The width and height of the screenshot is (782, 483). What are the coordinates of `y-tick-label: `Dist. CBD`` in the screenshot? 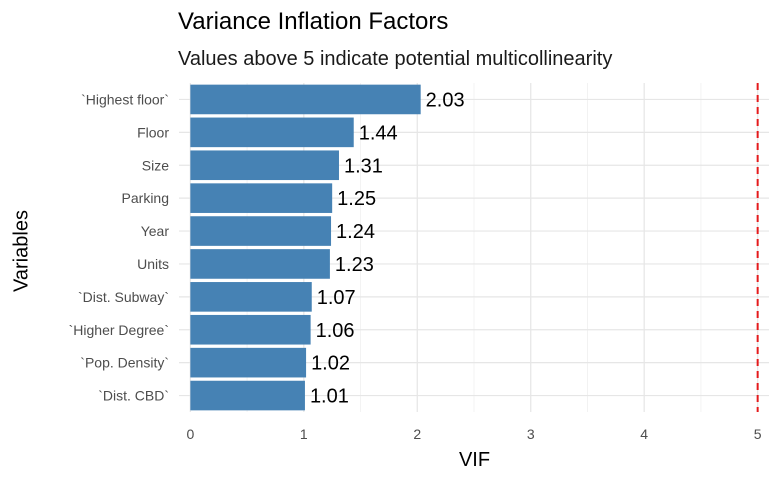 It's located at (133, 396).